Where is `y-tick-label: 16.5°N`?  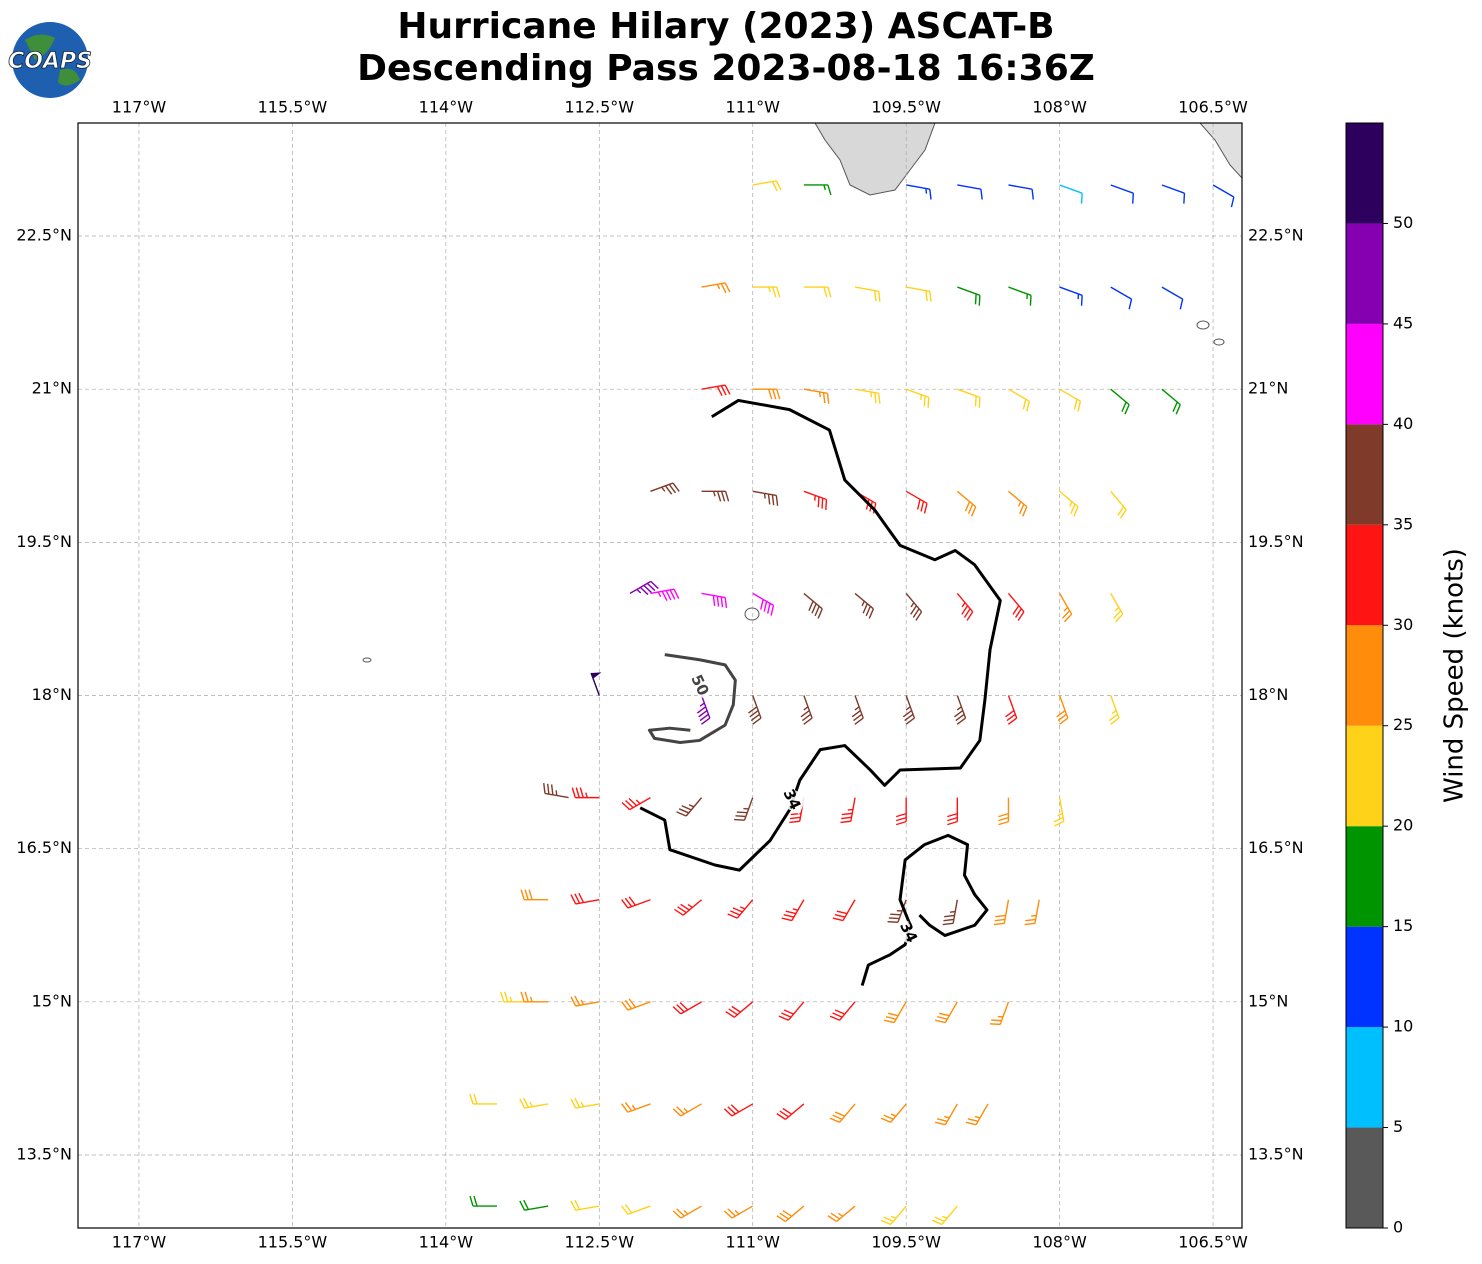
y-tick-label: 16.5°N is located at coordinates (1276, 847).